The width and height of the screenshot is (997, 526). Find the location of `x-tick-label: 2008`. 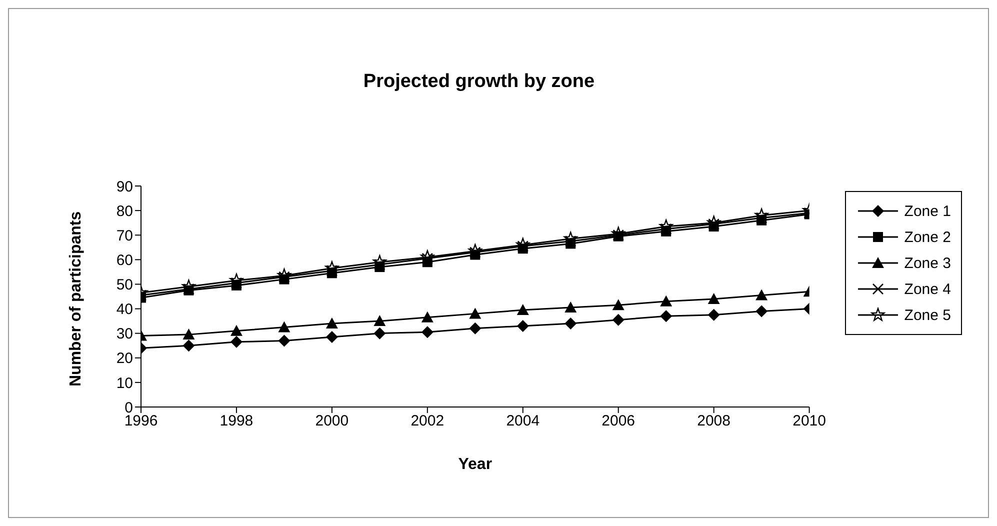

x-tick-label: 2008 is located at coordinates (714, 421).